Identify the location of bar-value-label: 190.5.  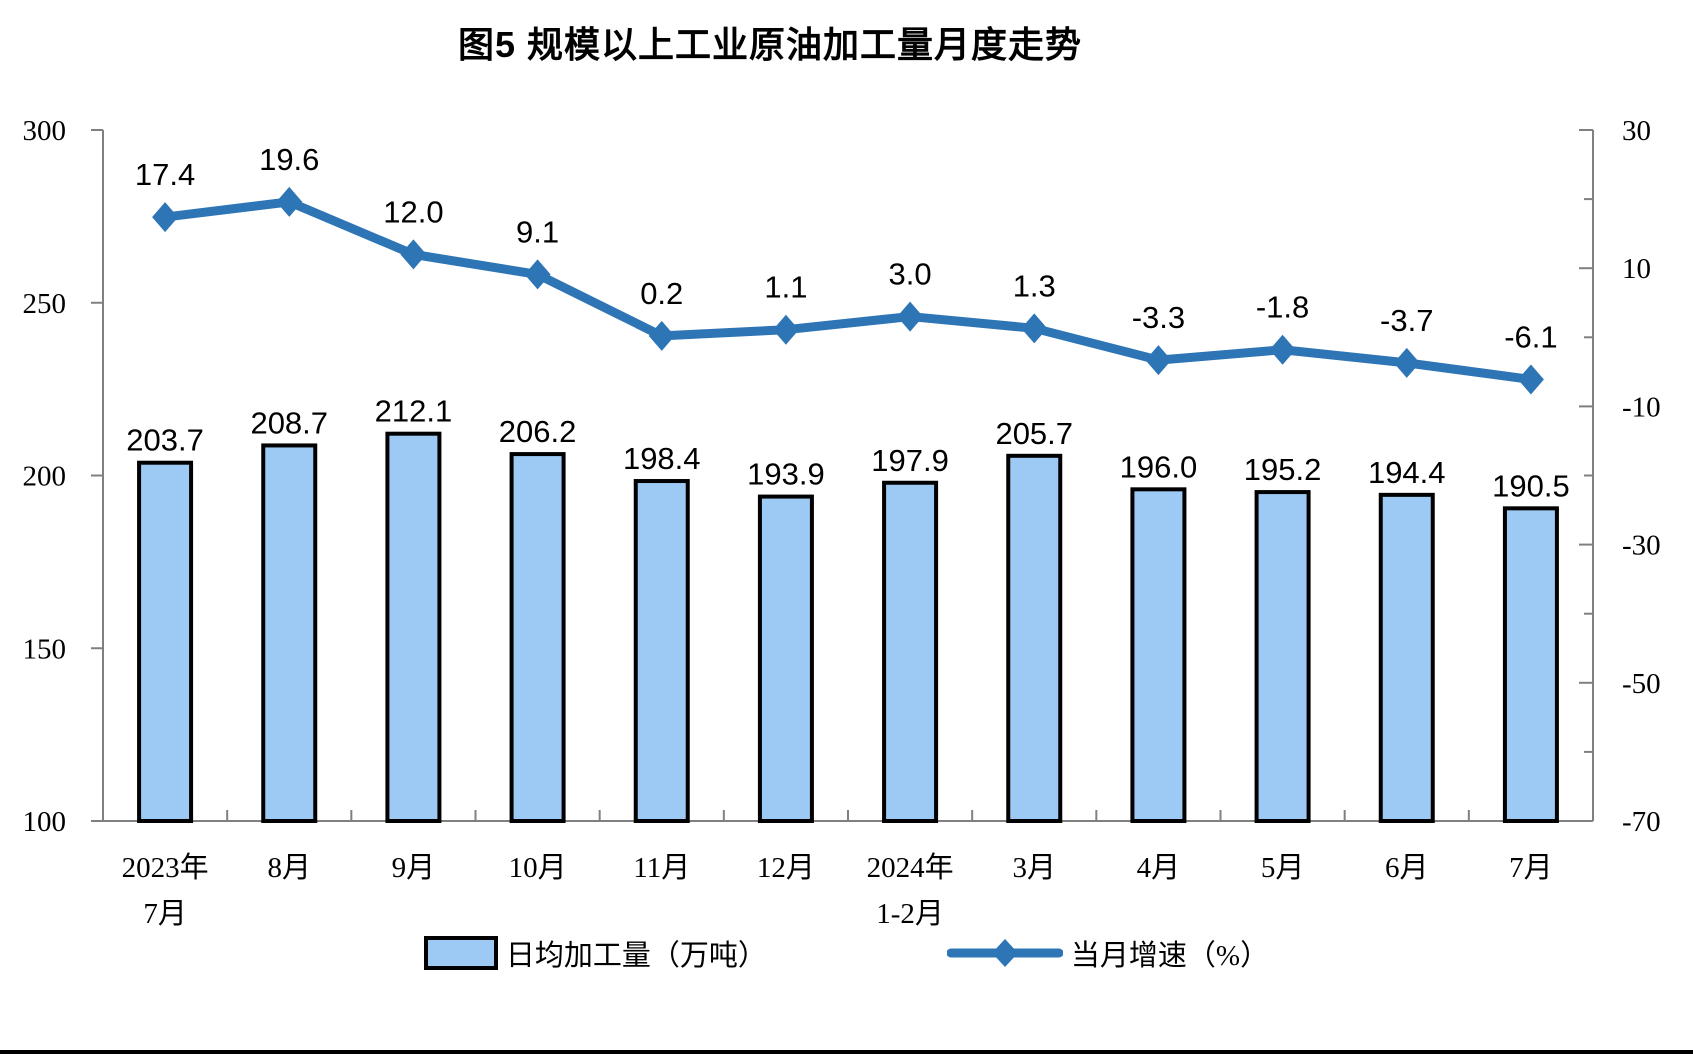
(1531, 485).